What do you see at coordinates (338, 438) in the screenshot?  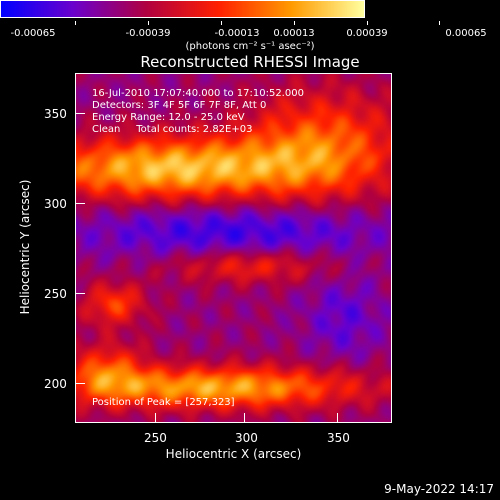 I see `x-tick-label: 350` at bounding box center [338, 438].